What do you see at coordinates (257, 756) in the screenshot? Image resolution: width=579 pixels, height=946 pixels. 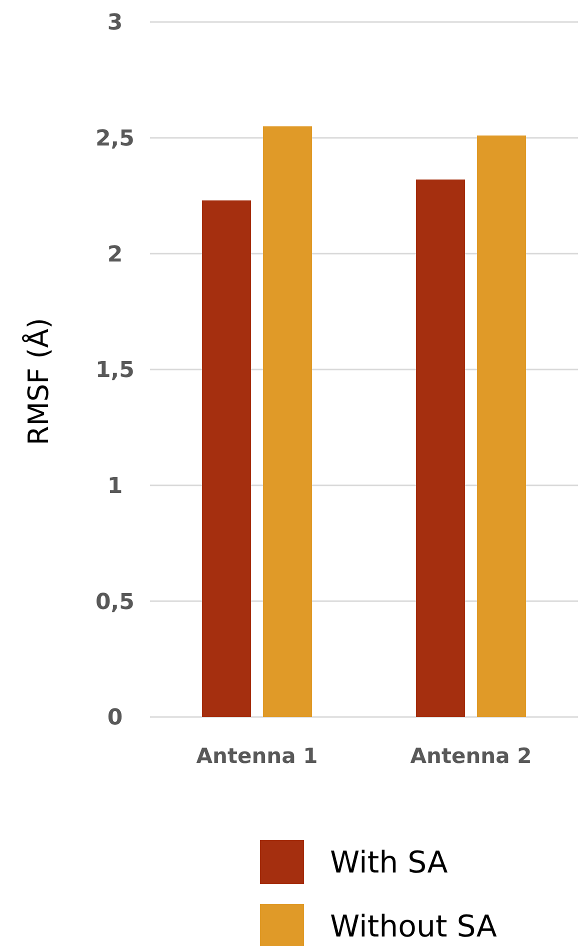 I see `x-tick-label: Antenna 1` at bounding box center [257, 756].